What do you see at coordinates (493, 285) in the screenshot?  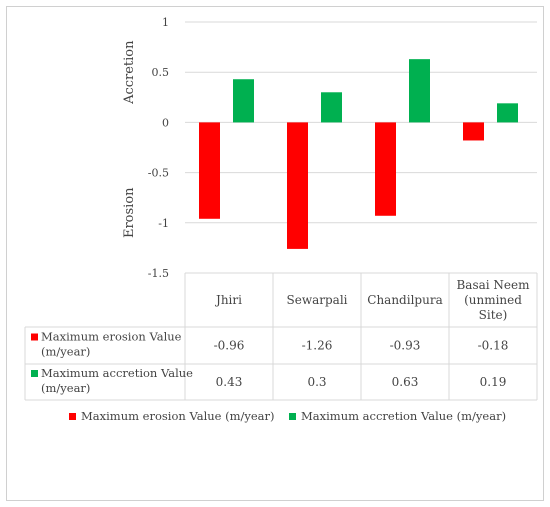 I see `category-label: Basai Neem` at bounding box center [493, 285].